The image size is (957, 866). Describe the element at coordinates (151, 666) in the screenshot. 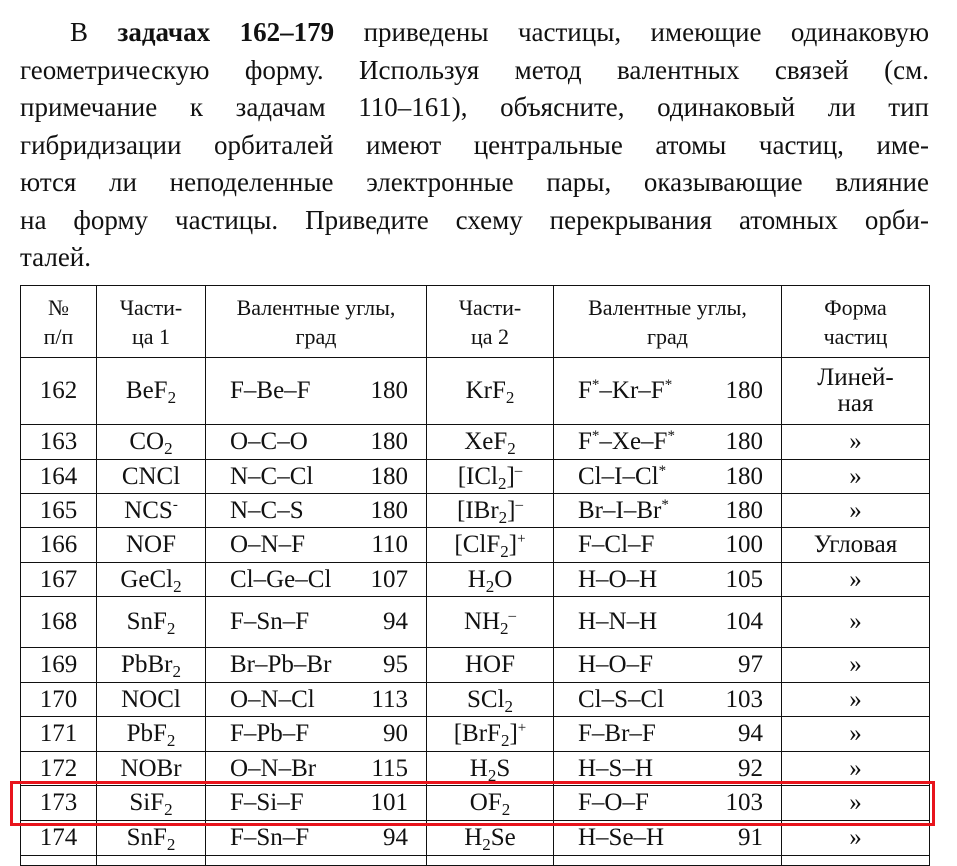

I see `particle-1: PbBr2` at that location.